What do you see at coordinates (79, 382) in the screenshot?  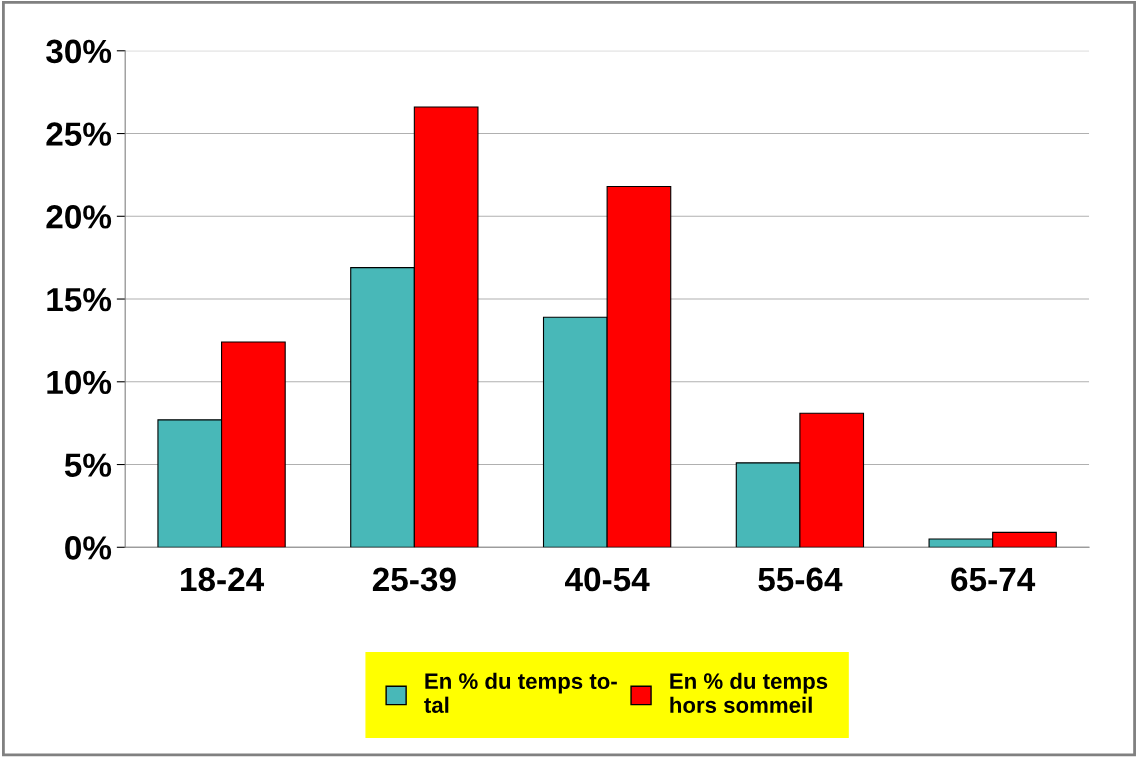 I see `y-tick-label: 10%` at bounding box center [79, 382].